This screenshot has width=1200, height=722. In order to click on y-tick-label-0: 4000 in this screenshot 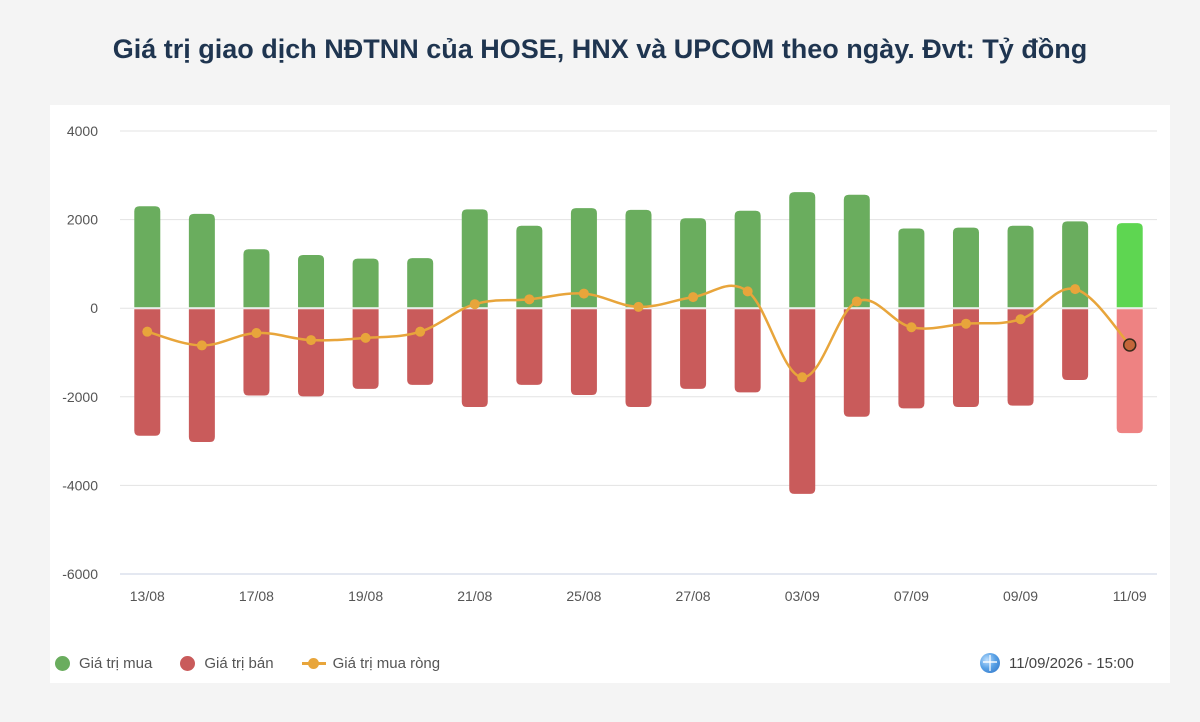, I will do `click(82, 131)`.